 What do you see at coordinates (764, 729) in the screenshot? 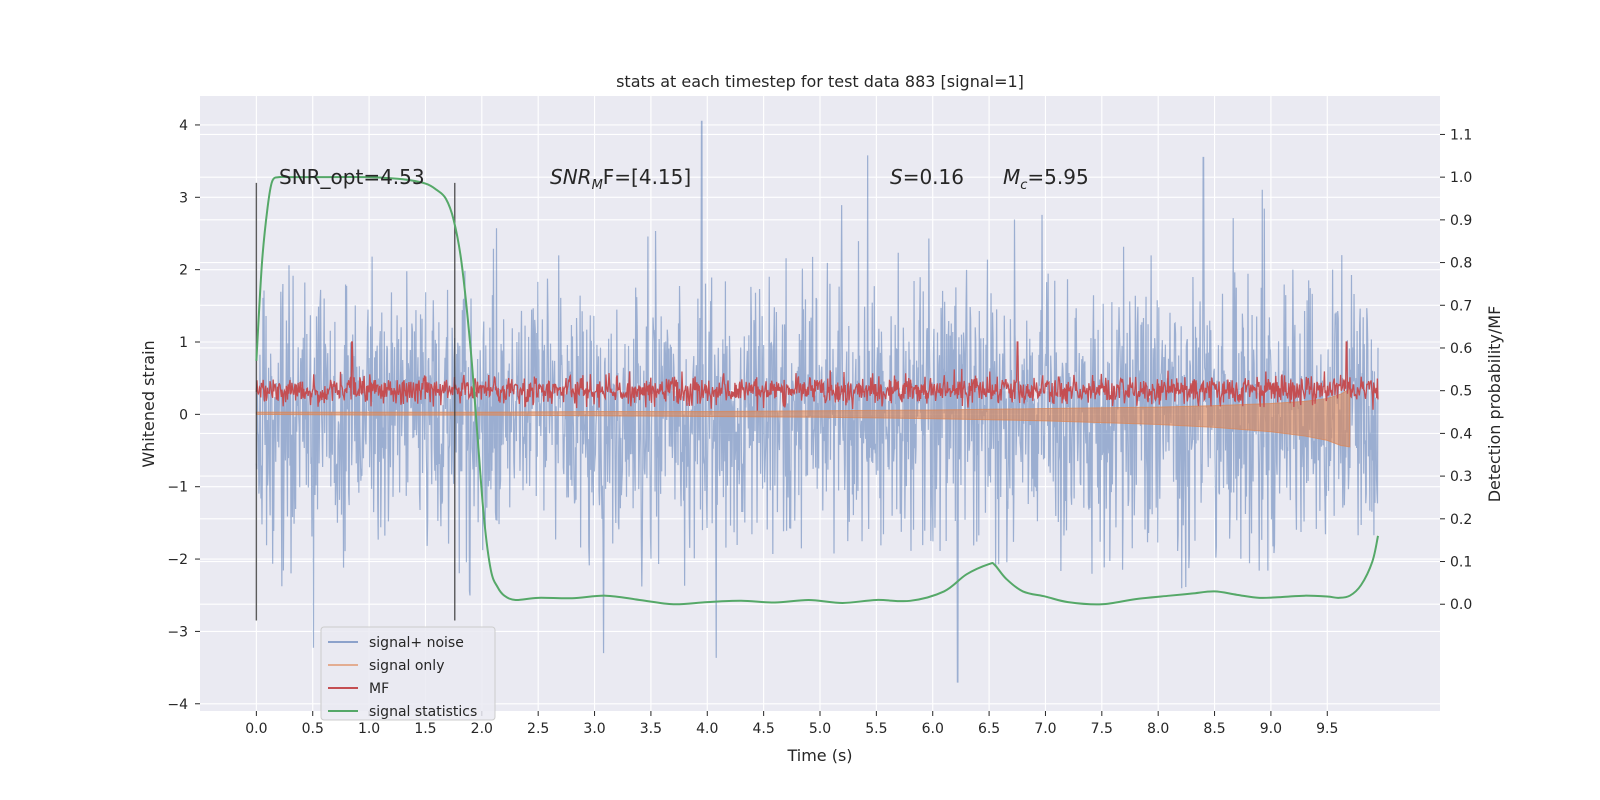
I see `x-tick-label: 4.5` at bounding box center [764, 729].